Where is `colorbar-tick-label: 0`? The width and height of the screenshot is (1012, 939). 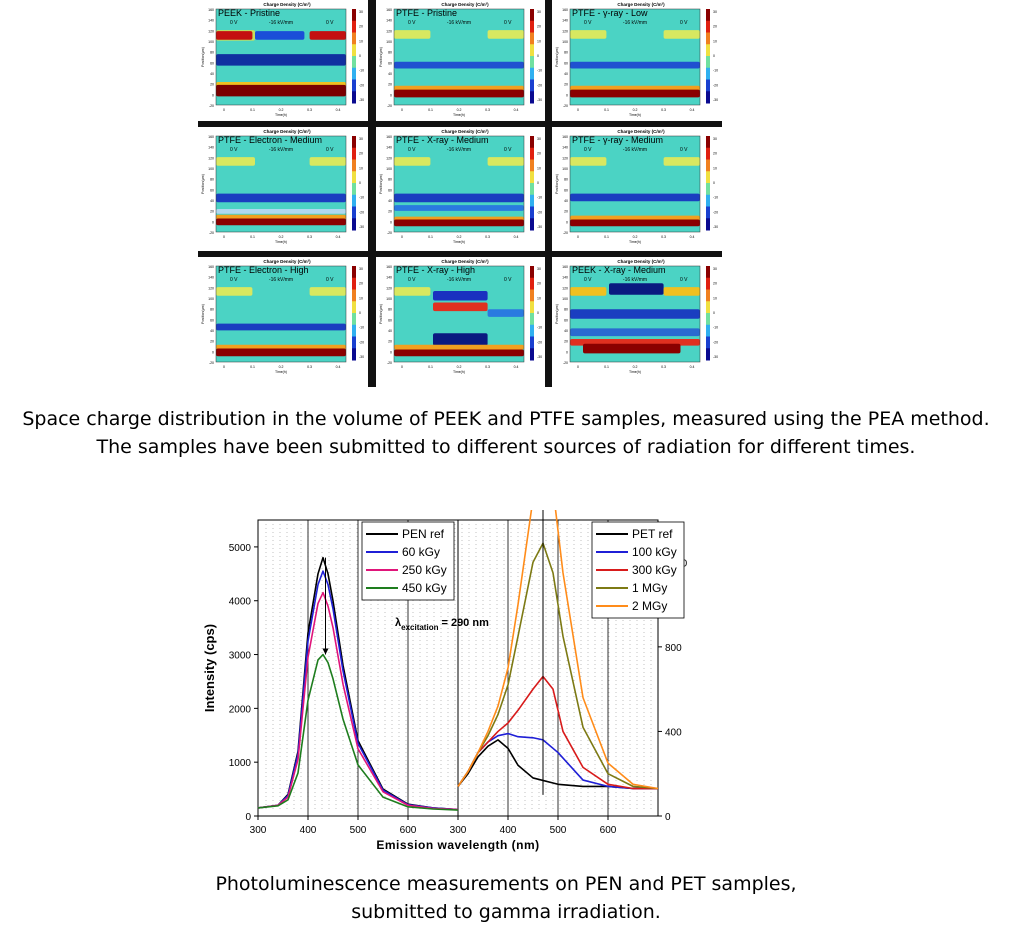 colorbar-tick-label: 0 is located at coordinates (360, 313).